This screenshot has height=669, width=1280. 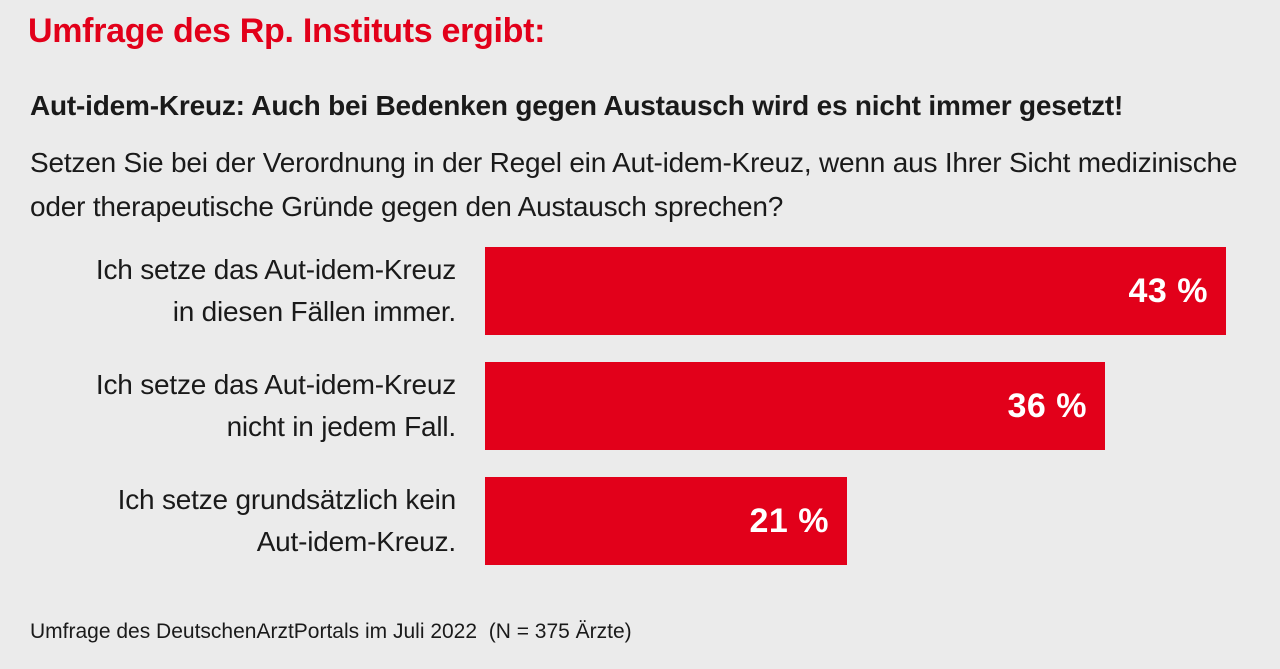 I want to click on bar: 43 %, so click(x=855, y=291).